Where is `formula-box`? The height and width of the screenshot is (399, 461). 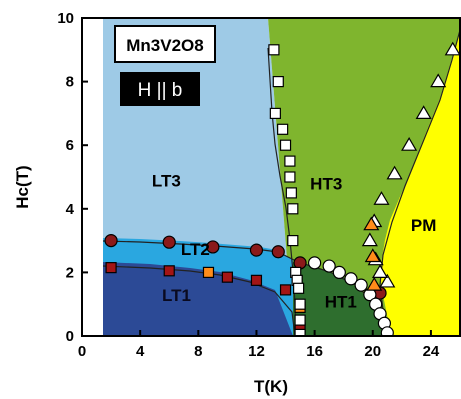
formula-box is located at coordinates (165, 44).